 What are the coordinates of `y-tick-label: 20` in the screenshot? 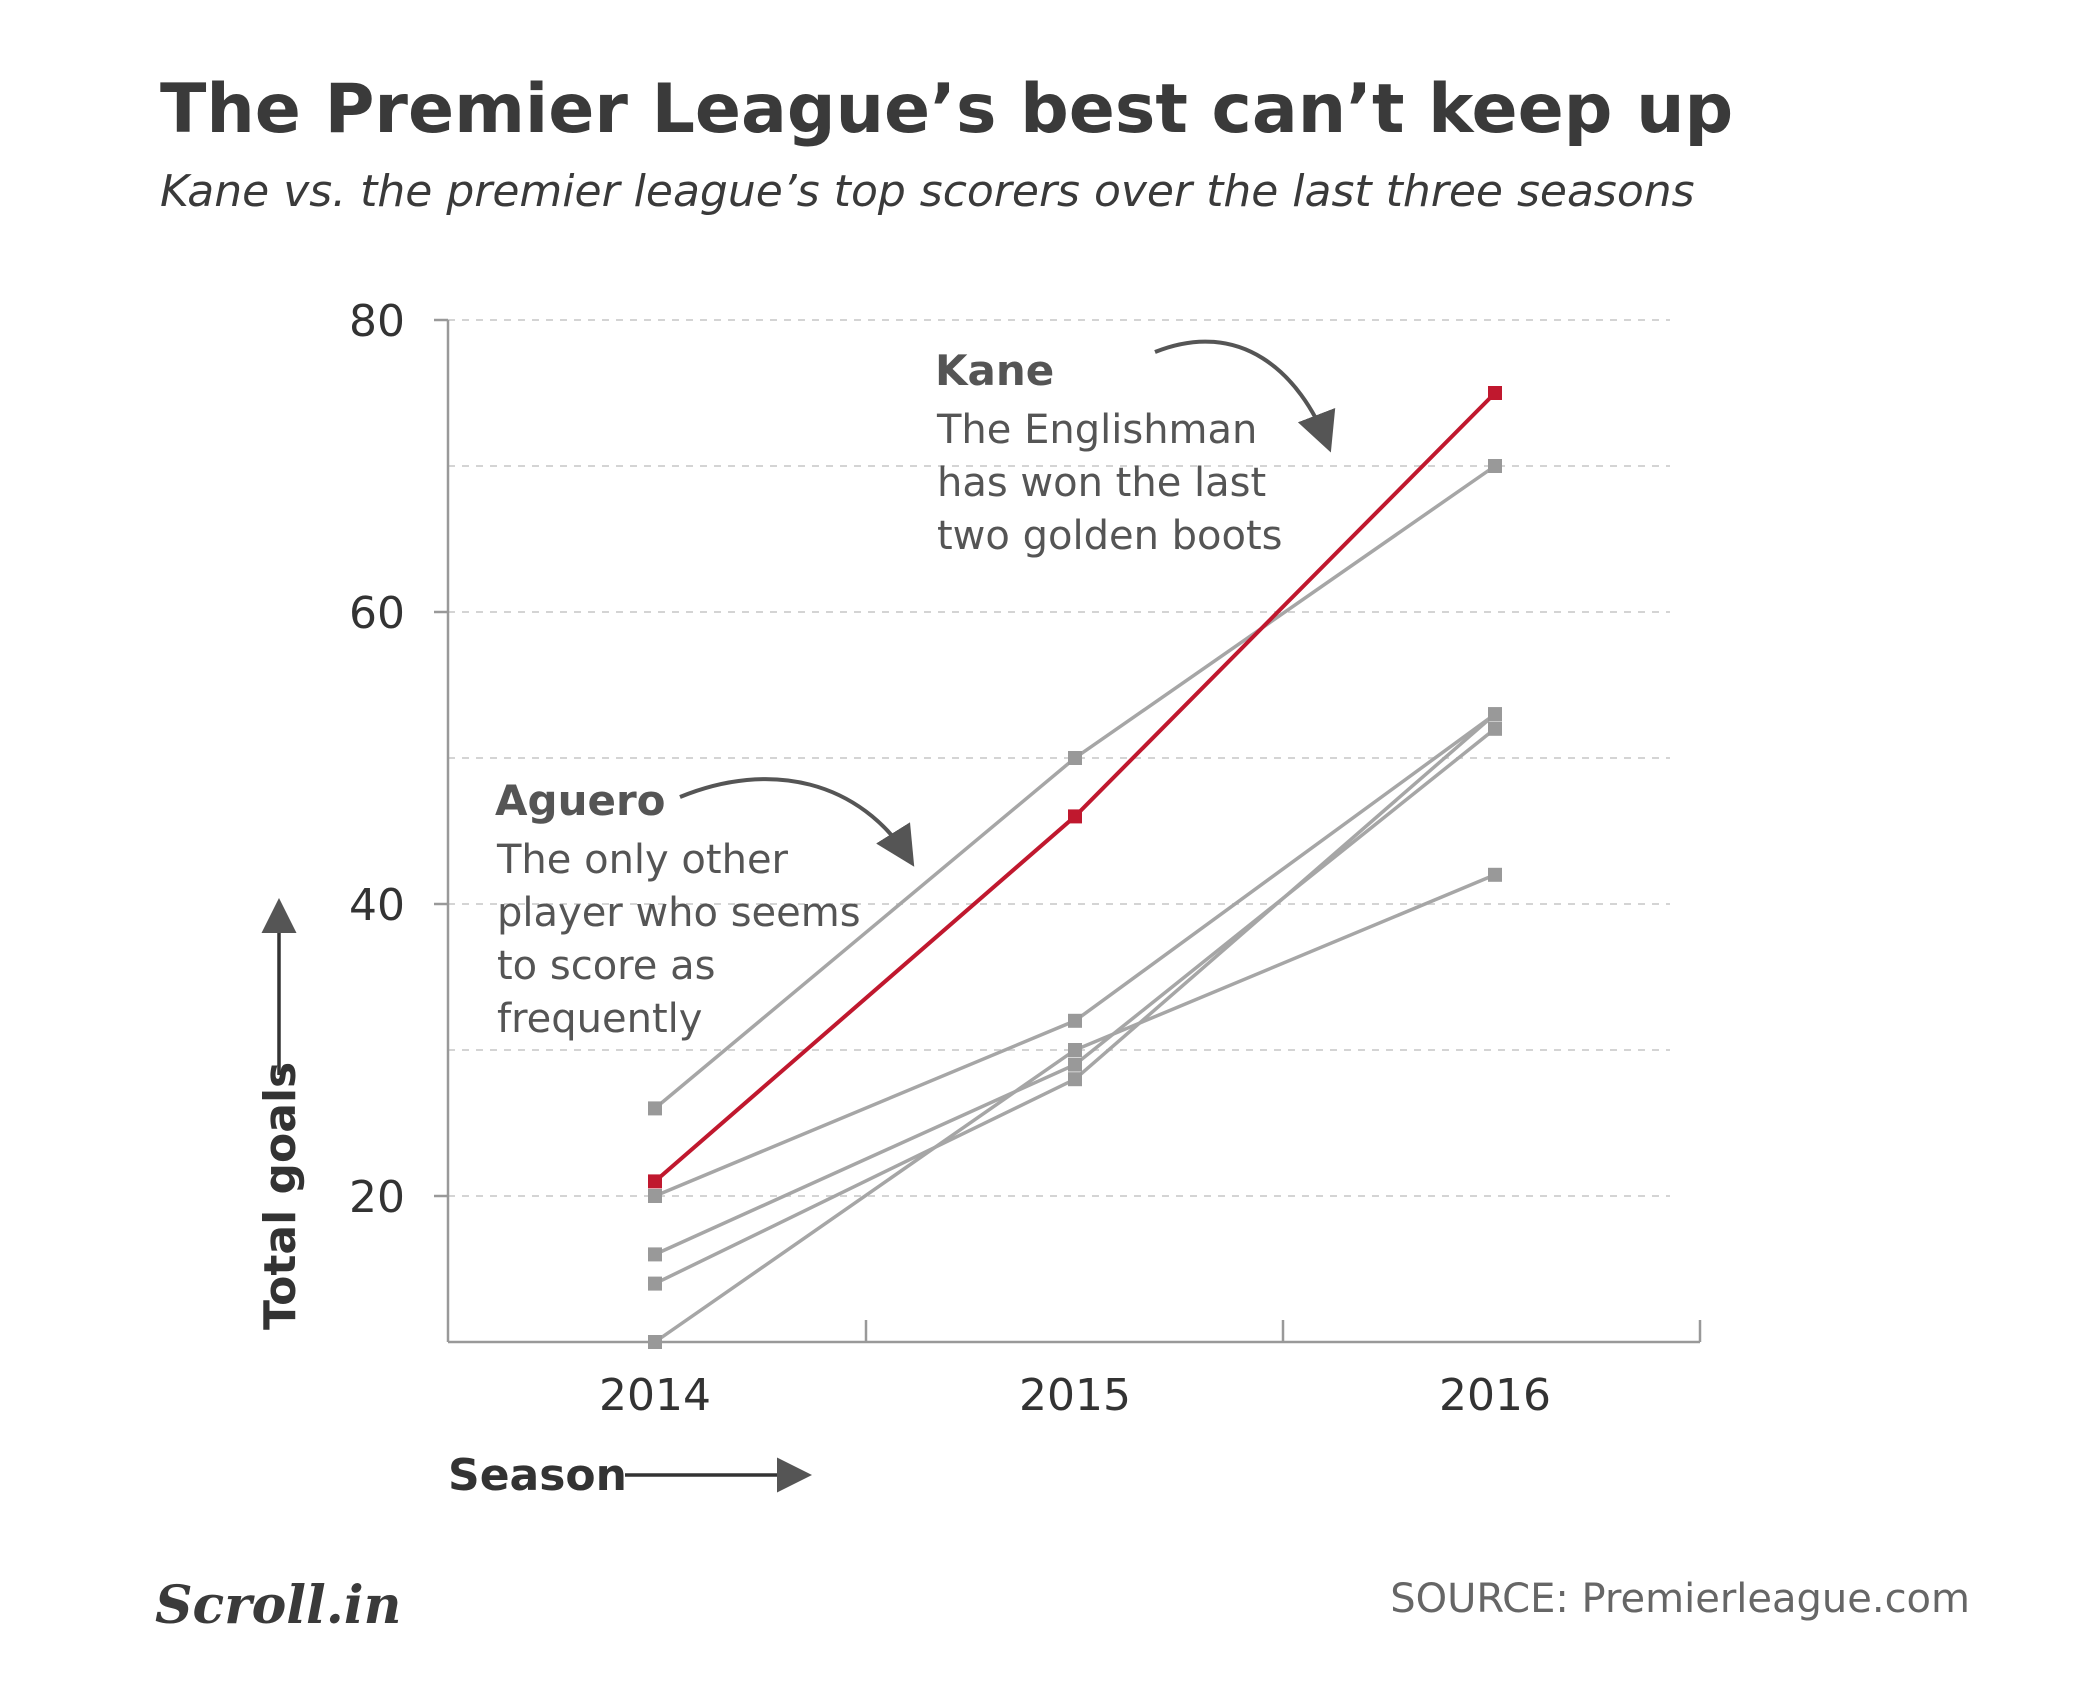 It's located at (377, 1197).